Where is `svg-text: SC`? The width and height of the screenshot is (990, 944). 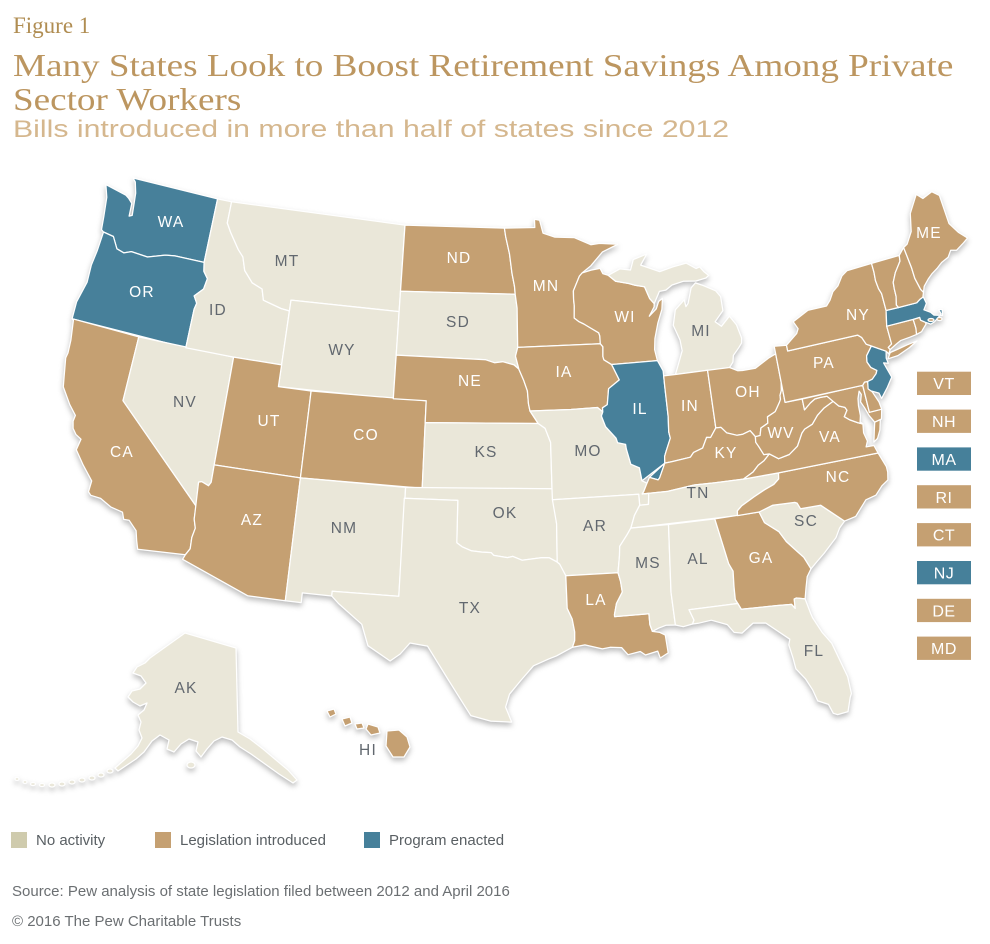 svg-text: SC is located at coordinates (806, 521).